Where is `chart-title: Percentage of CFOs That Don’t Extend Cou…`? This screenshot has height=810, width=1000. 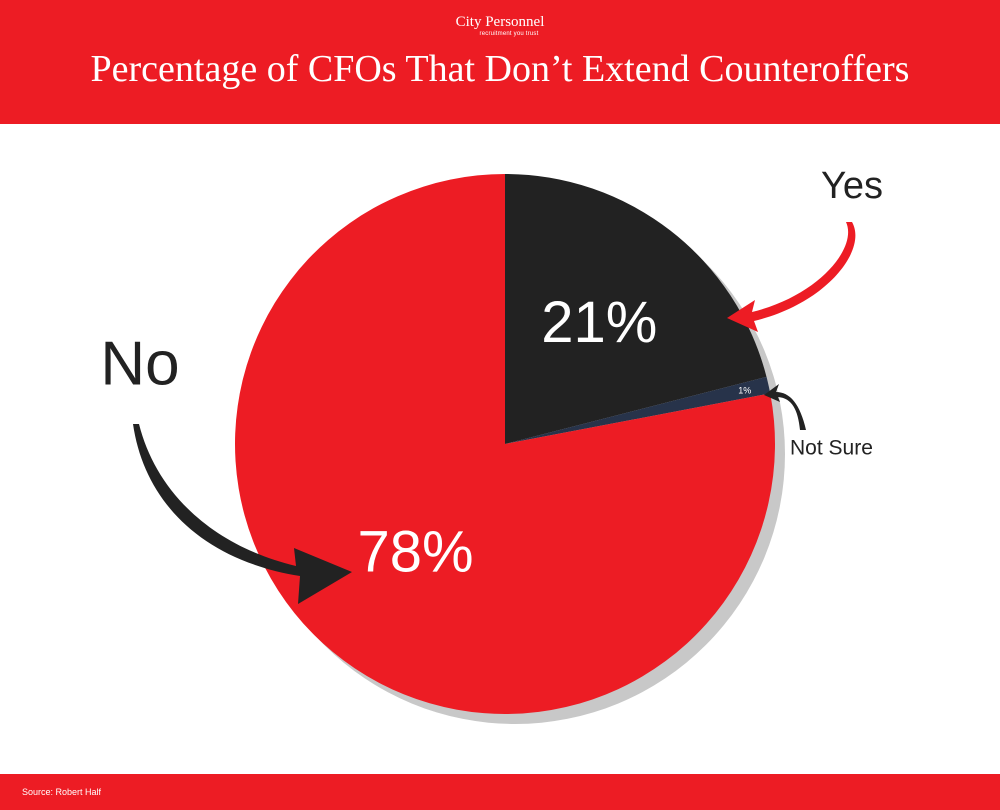 chart-title: Percentage of CFOs That Don’t Extend Cou… is located at coordinates (500, 69).